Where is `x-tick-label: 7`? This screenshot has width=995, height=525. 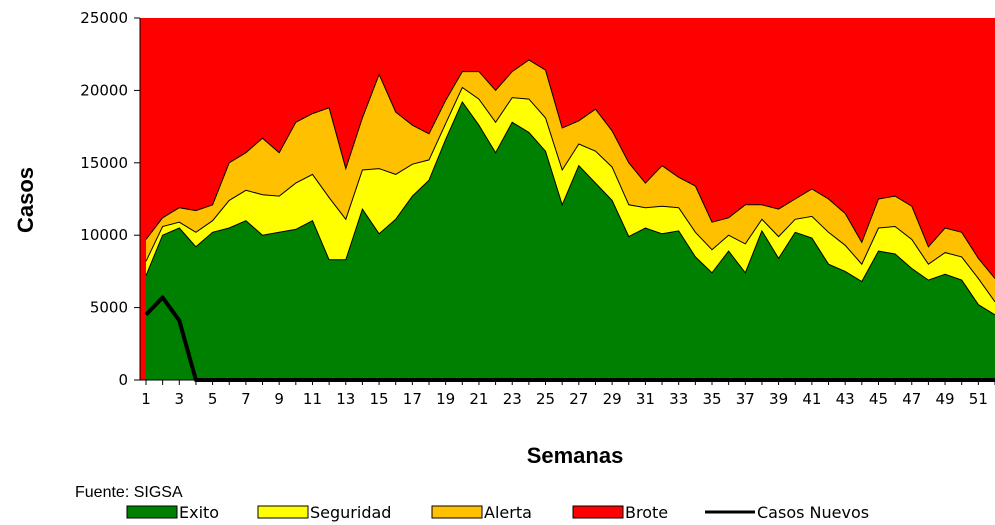 x-tick-label: 7 is located at coordinates (246, 399).